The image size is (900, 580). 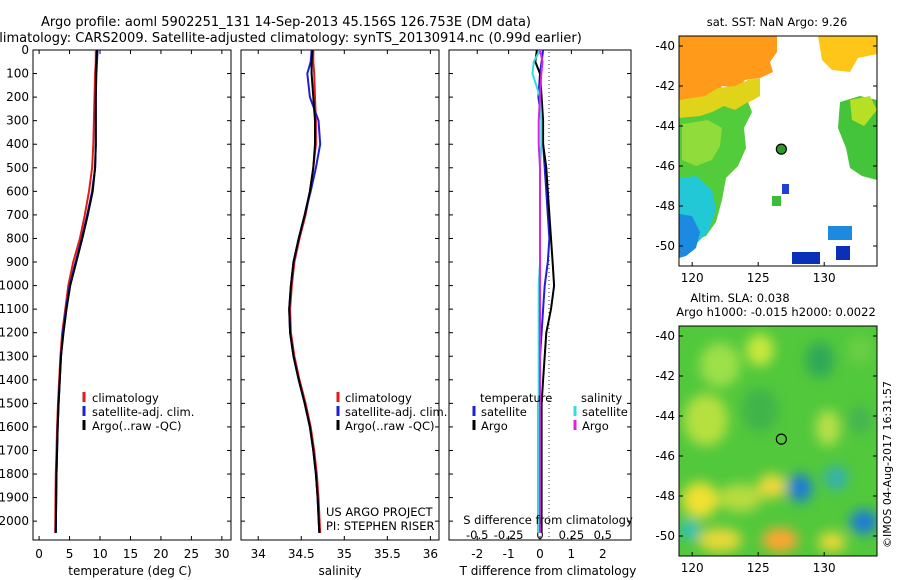 What do you see at coordinates (14, 403) in the screenshot?
I see `depth-tick-label: 1500` at bounding box center [14, 403].